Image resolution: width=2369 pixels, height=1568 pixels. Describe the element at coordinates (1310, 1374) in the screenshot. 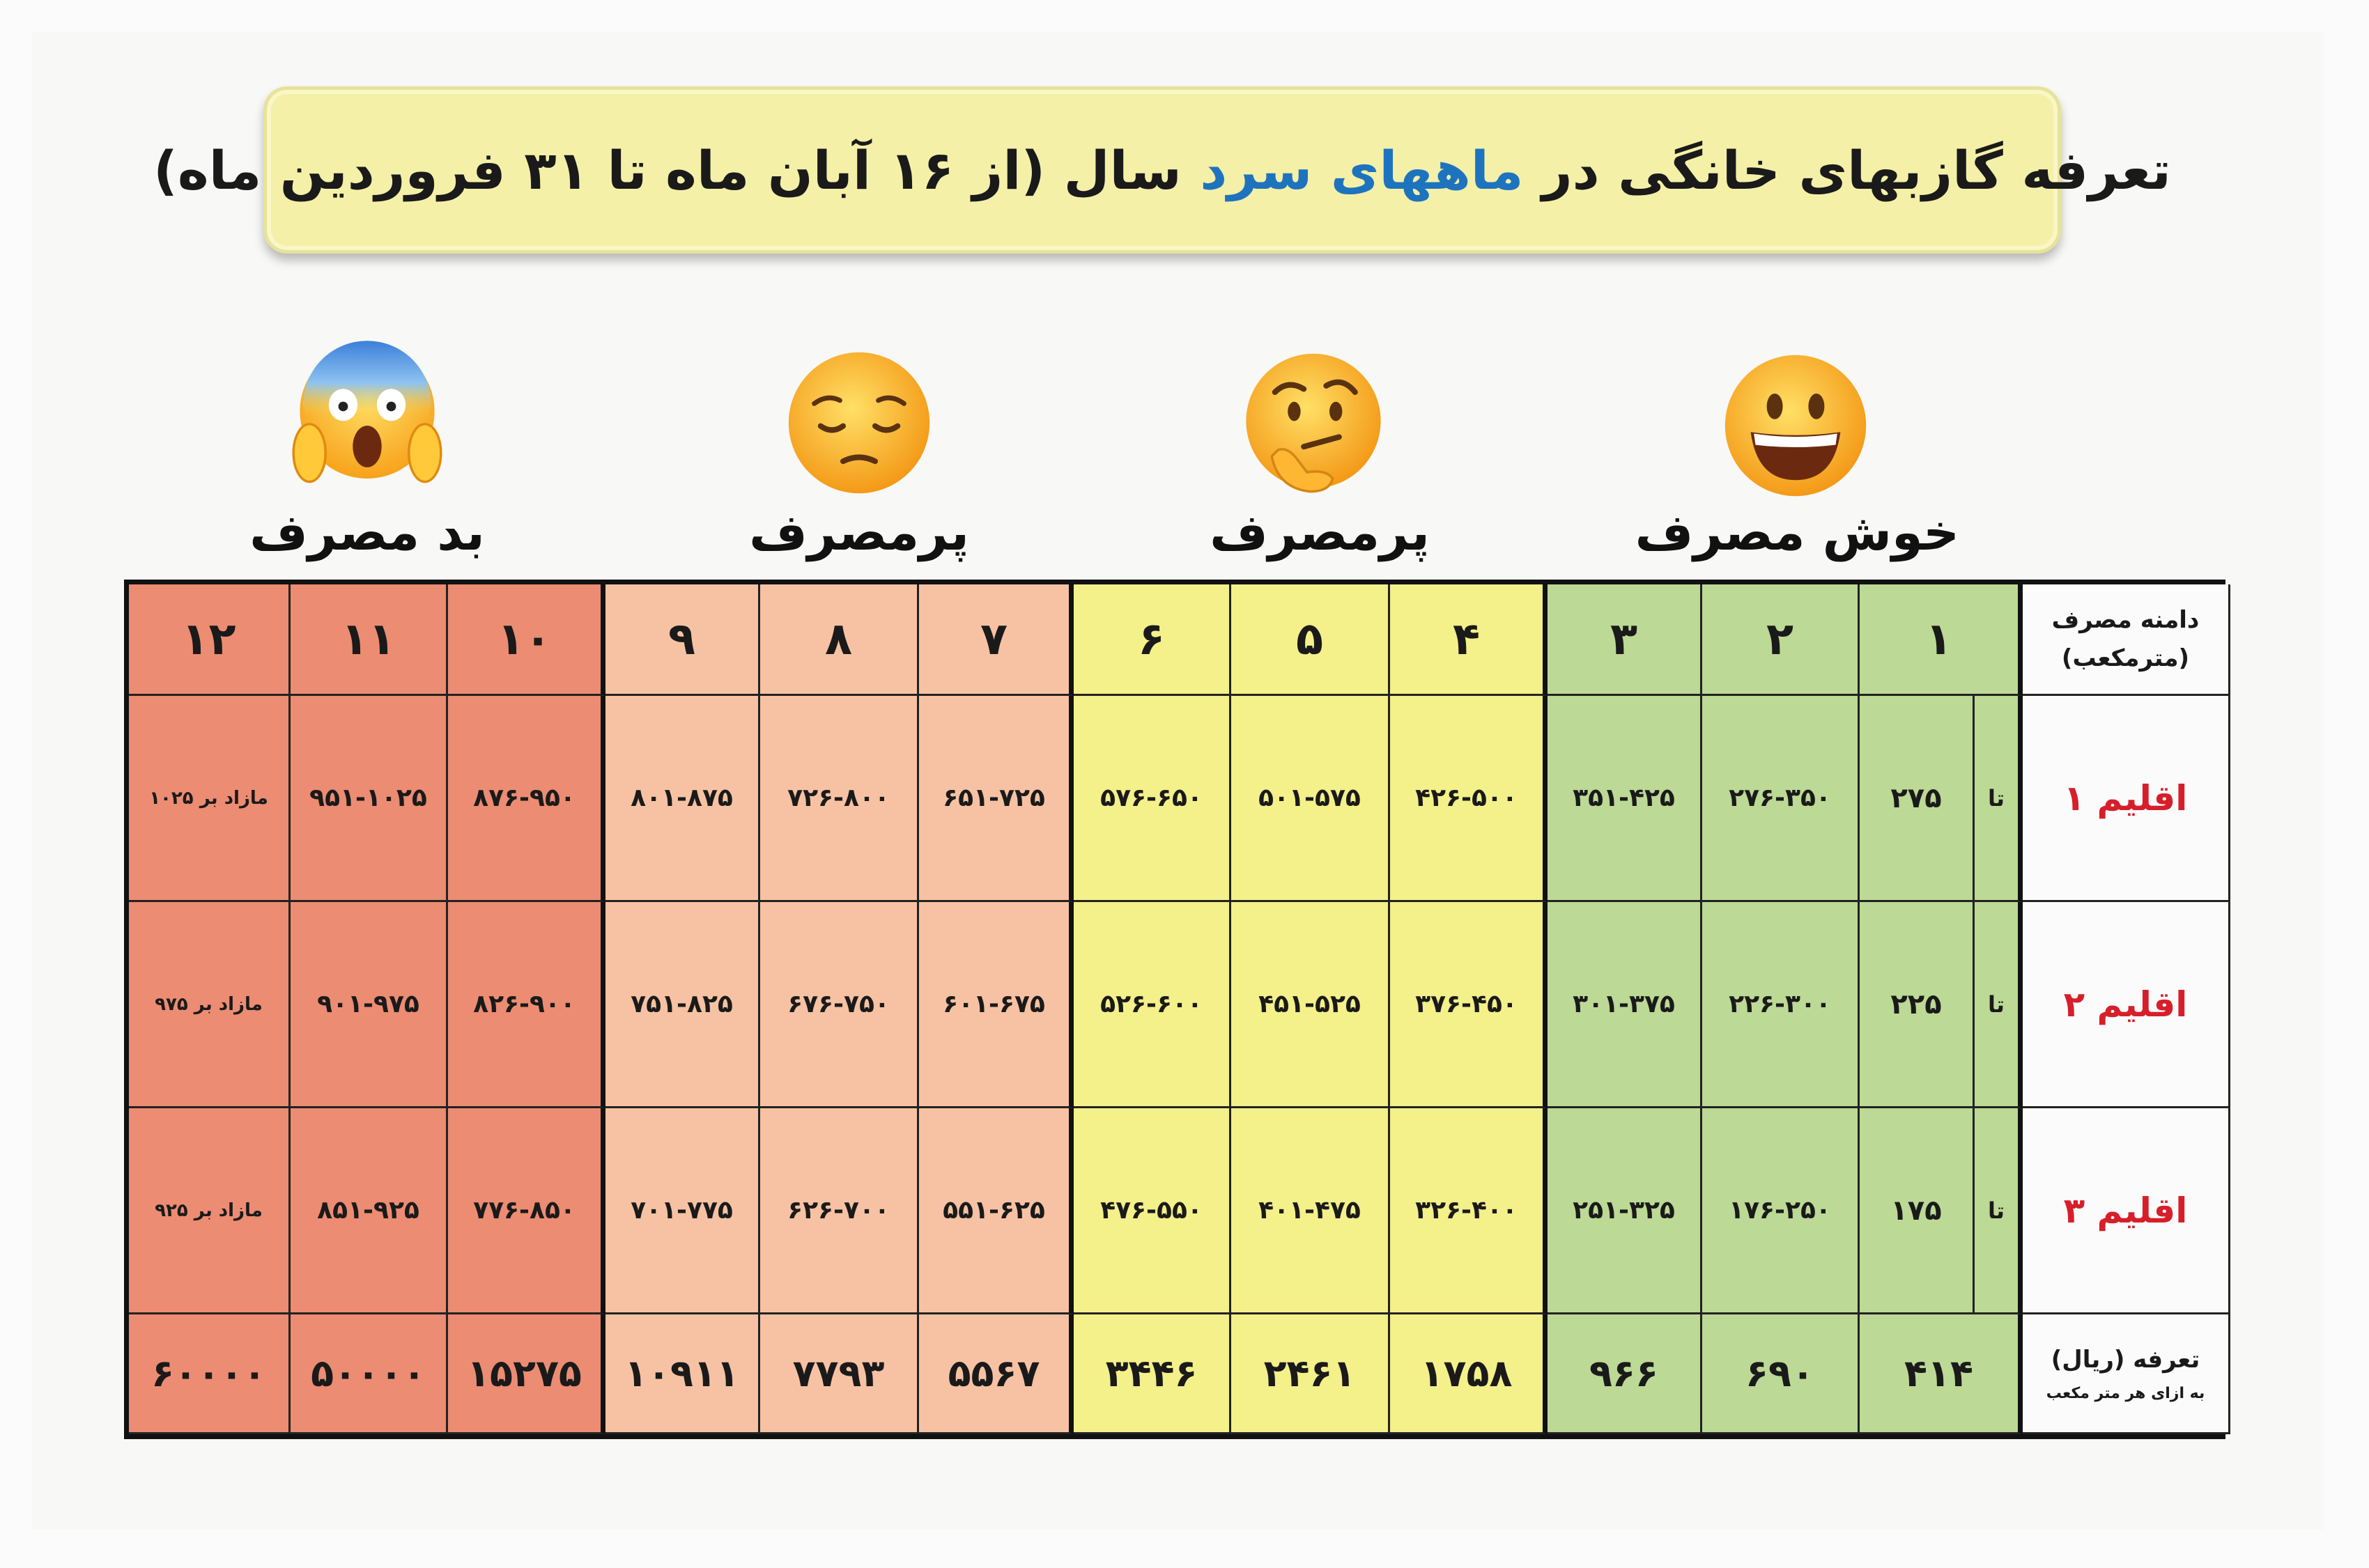

I see `tariff-cell: ۲۴۶۱` at that location.